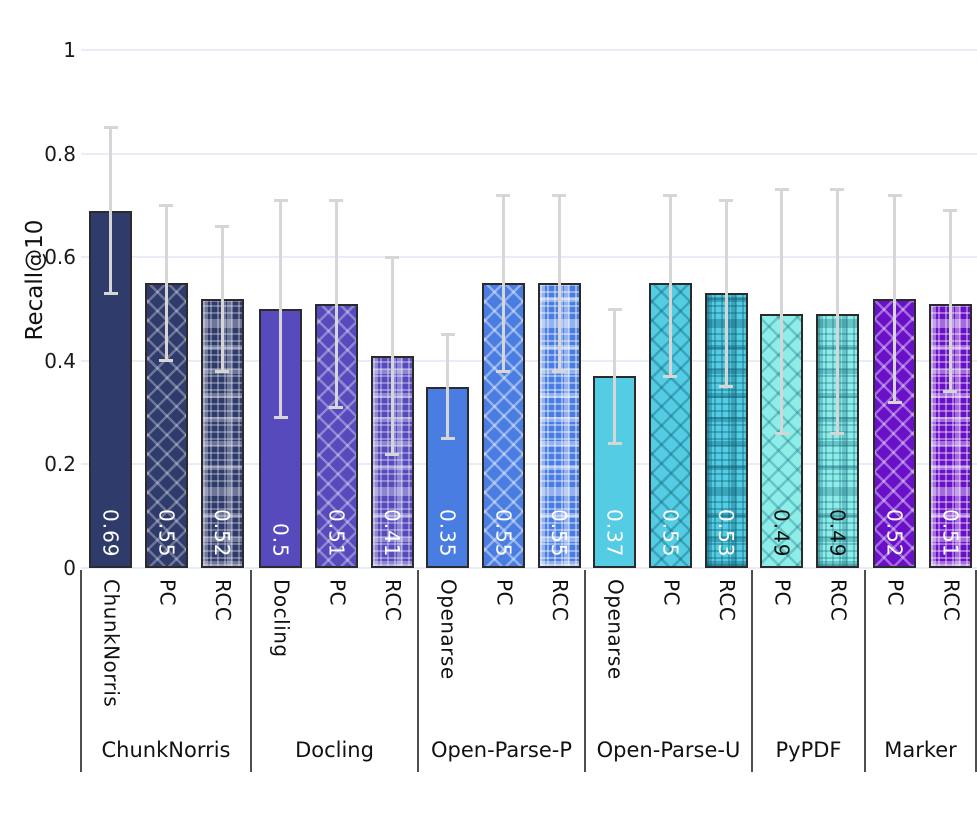  I want to click on y-tick-label: 0.2, so click(60, 464).